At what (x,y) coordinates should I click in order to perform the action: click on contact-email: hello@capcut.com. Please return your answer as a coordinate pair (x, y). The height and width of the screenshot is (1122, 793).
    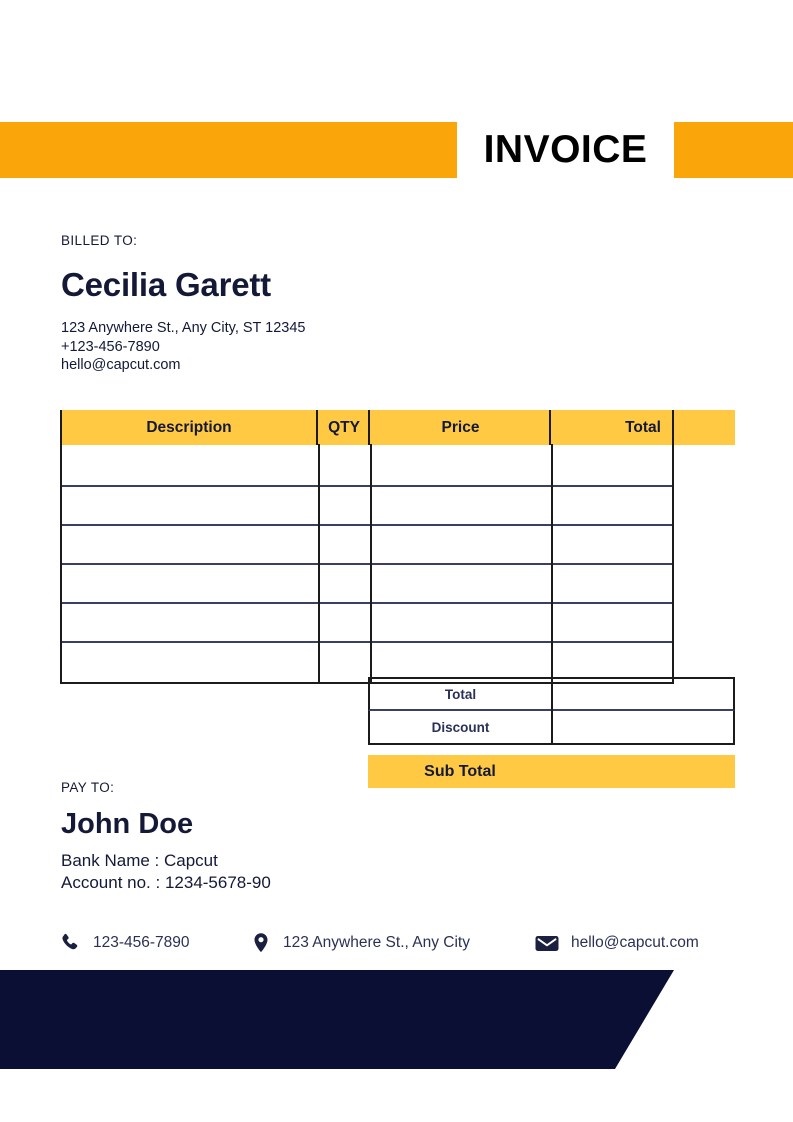
    Looking at the image, I should click on (616, 943).